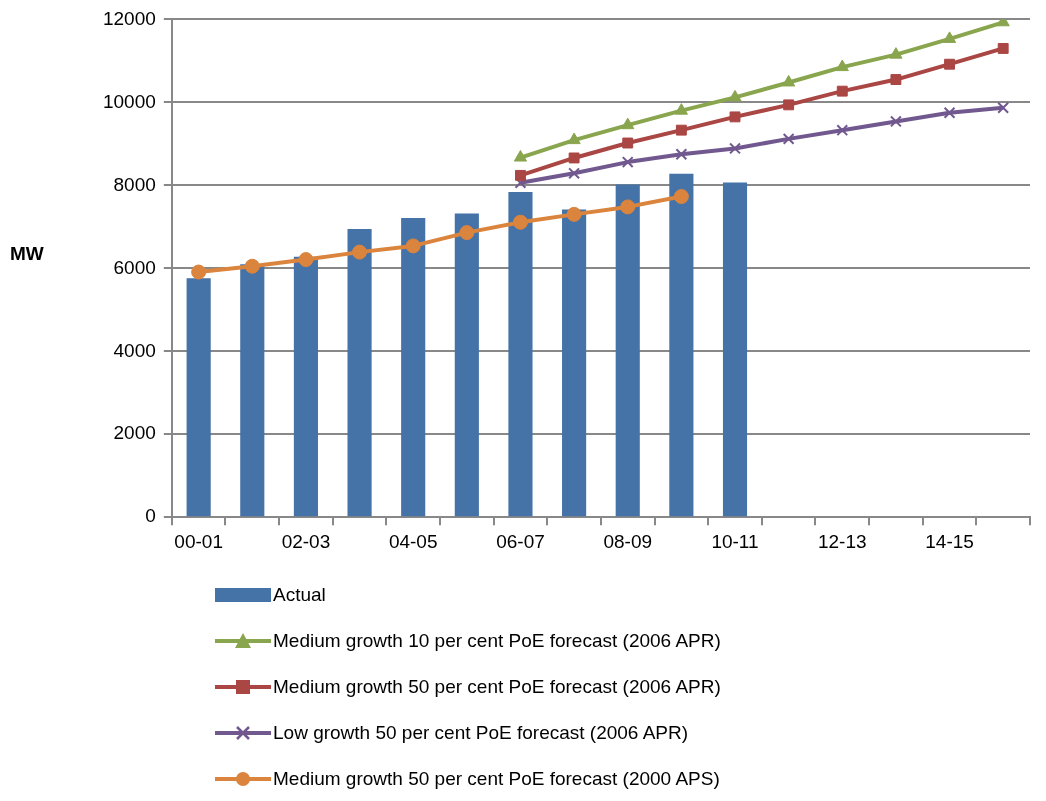 The width and height of the screenshot is (1046, 801). What do you see at coordinates (306, 541) in the screenshot?
I see `x-tick-label: 02-03` at bounding box center [306, 541].